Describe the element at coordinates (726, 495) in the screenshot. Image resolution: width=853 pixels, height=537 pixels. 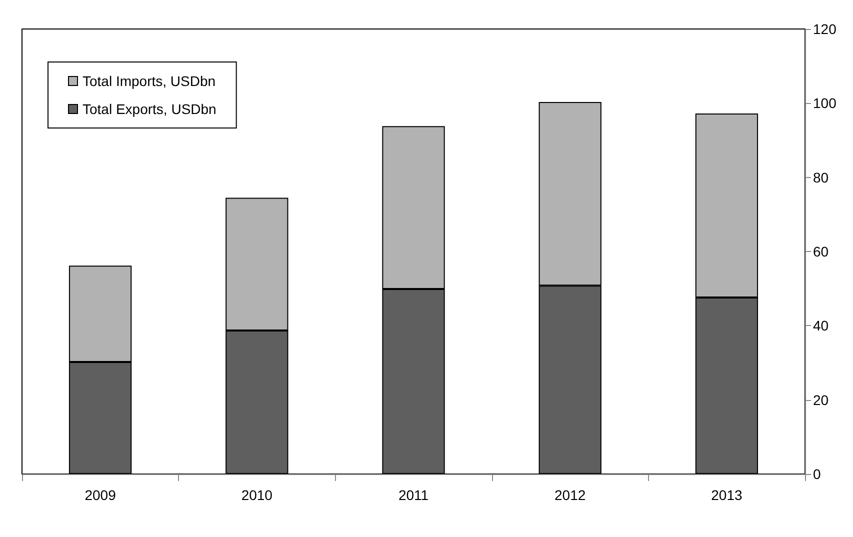
I see `x-tick-label: 2013` at that location.